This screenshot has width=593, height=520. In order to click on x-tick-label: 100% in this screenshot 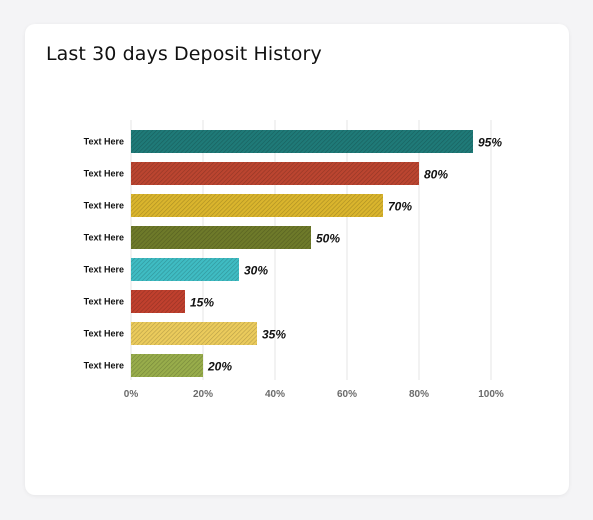, I will do `click(491, 394)`.